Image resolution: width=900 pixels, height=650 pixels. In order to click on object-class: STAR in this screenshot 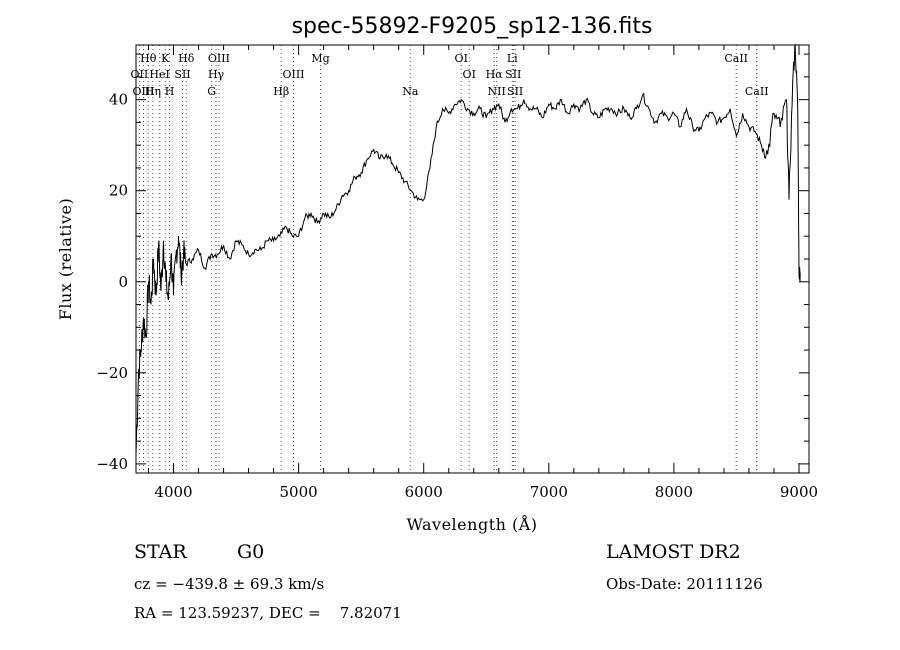, I will do `click(160, 552)`.